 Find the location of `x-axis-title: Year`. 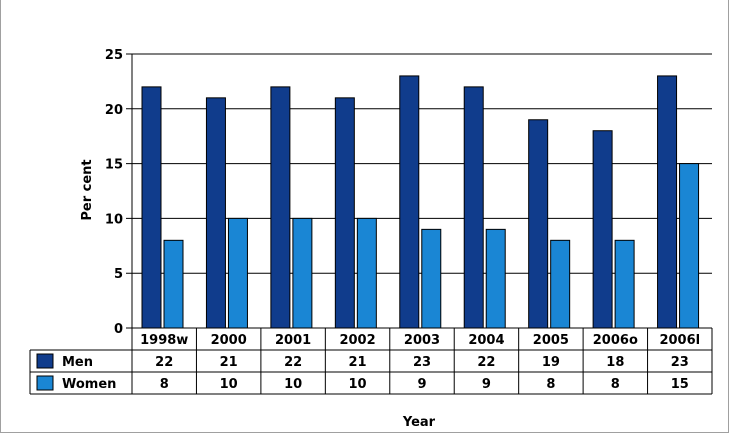

x-axis-title: Year is located at coordinates (419, 422).